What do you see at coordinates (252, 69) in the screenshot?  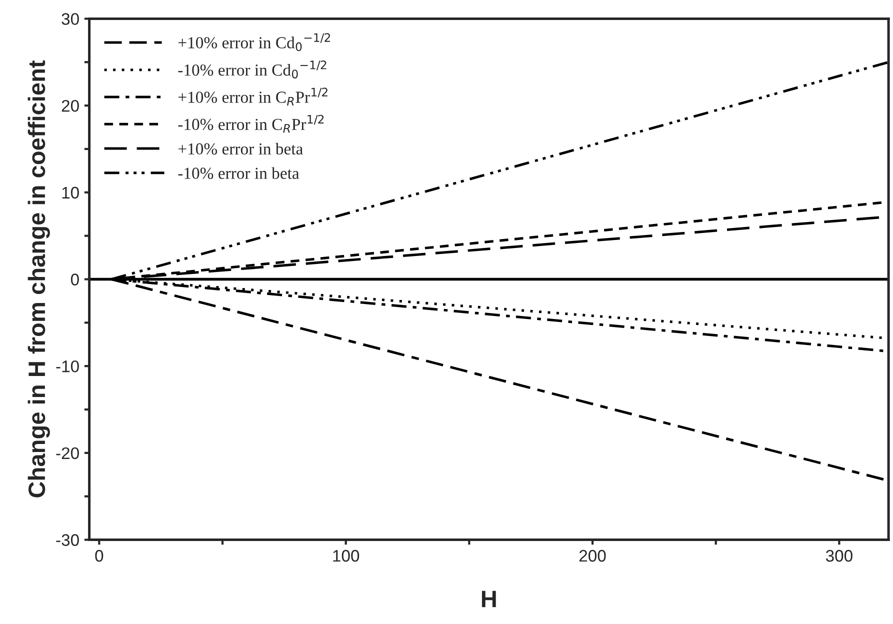 I see `legend-label: -10% error in Cd$_{0}$$^{−1/2}$` at bounding box center [252, 69].